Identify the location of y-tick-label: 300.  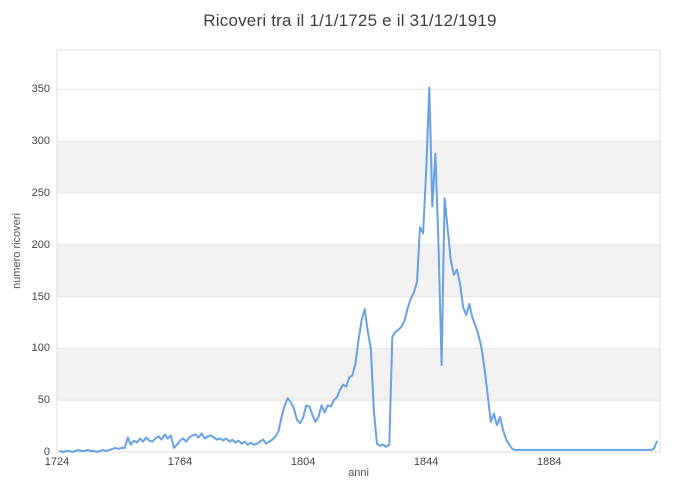
(40, 141).